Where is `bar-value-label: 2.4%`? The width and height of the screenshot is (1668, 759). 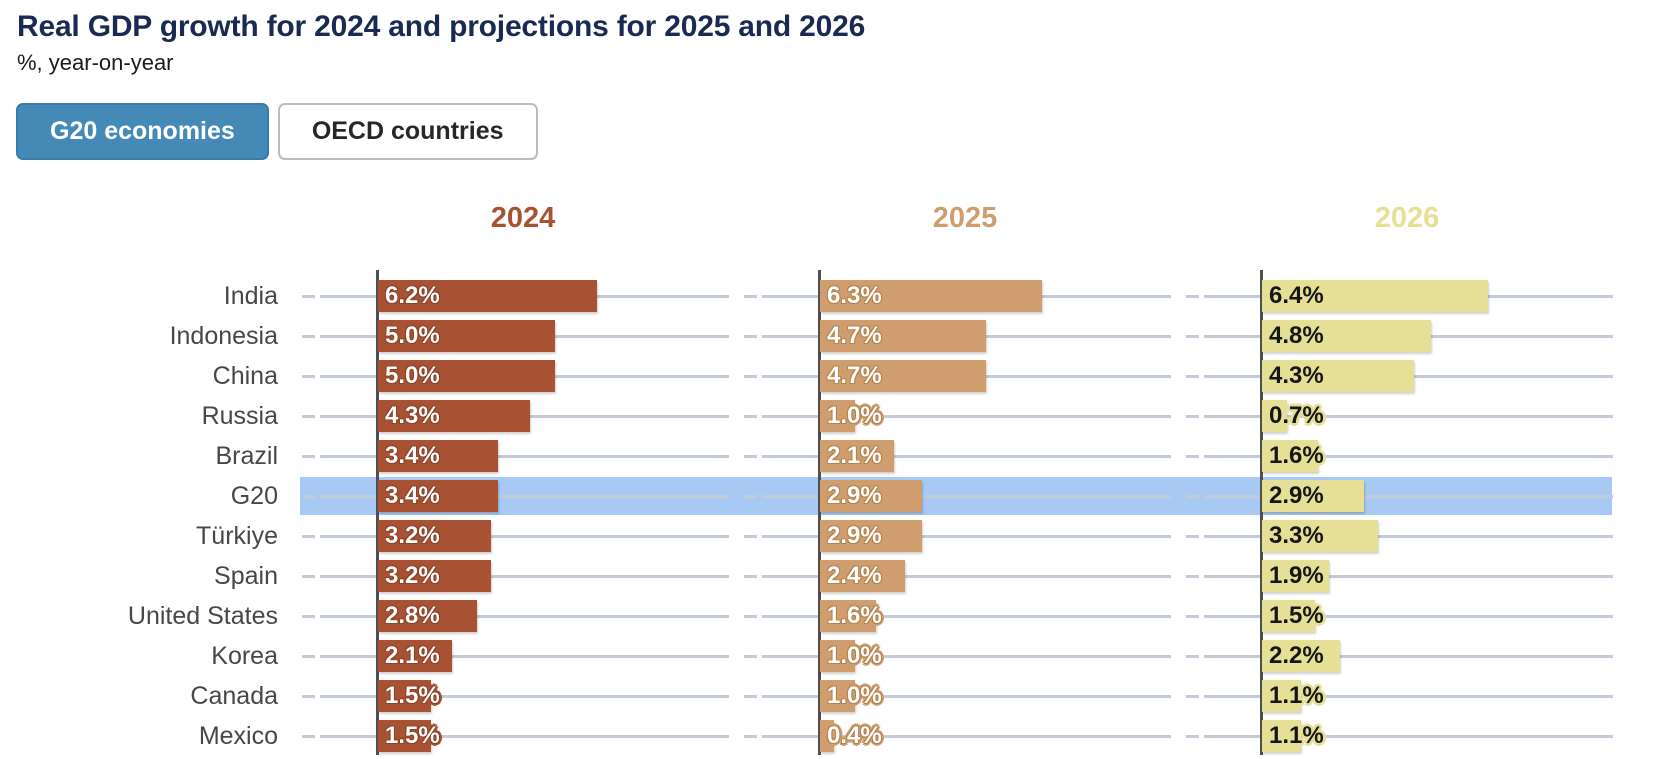 bar-value-label: 2.4% is located at coordinates (854, 575).